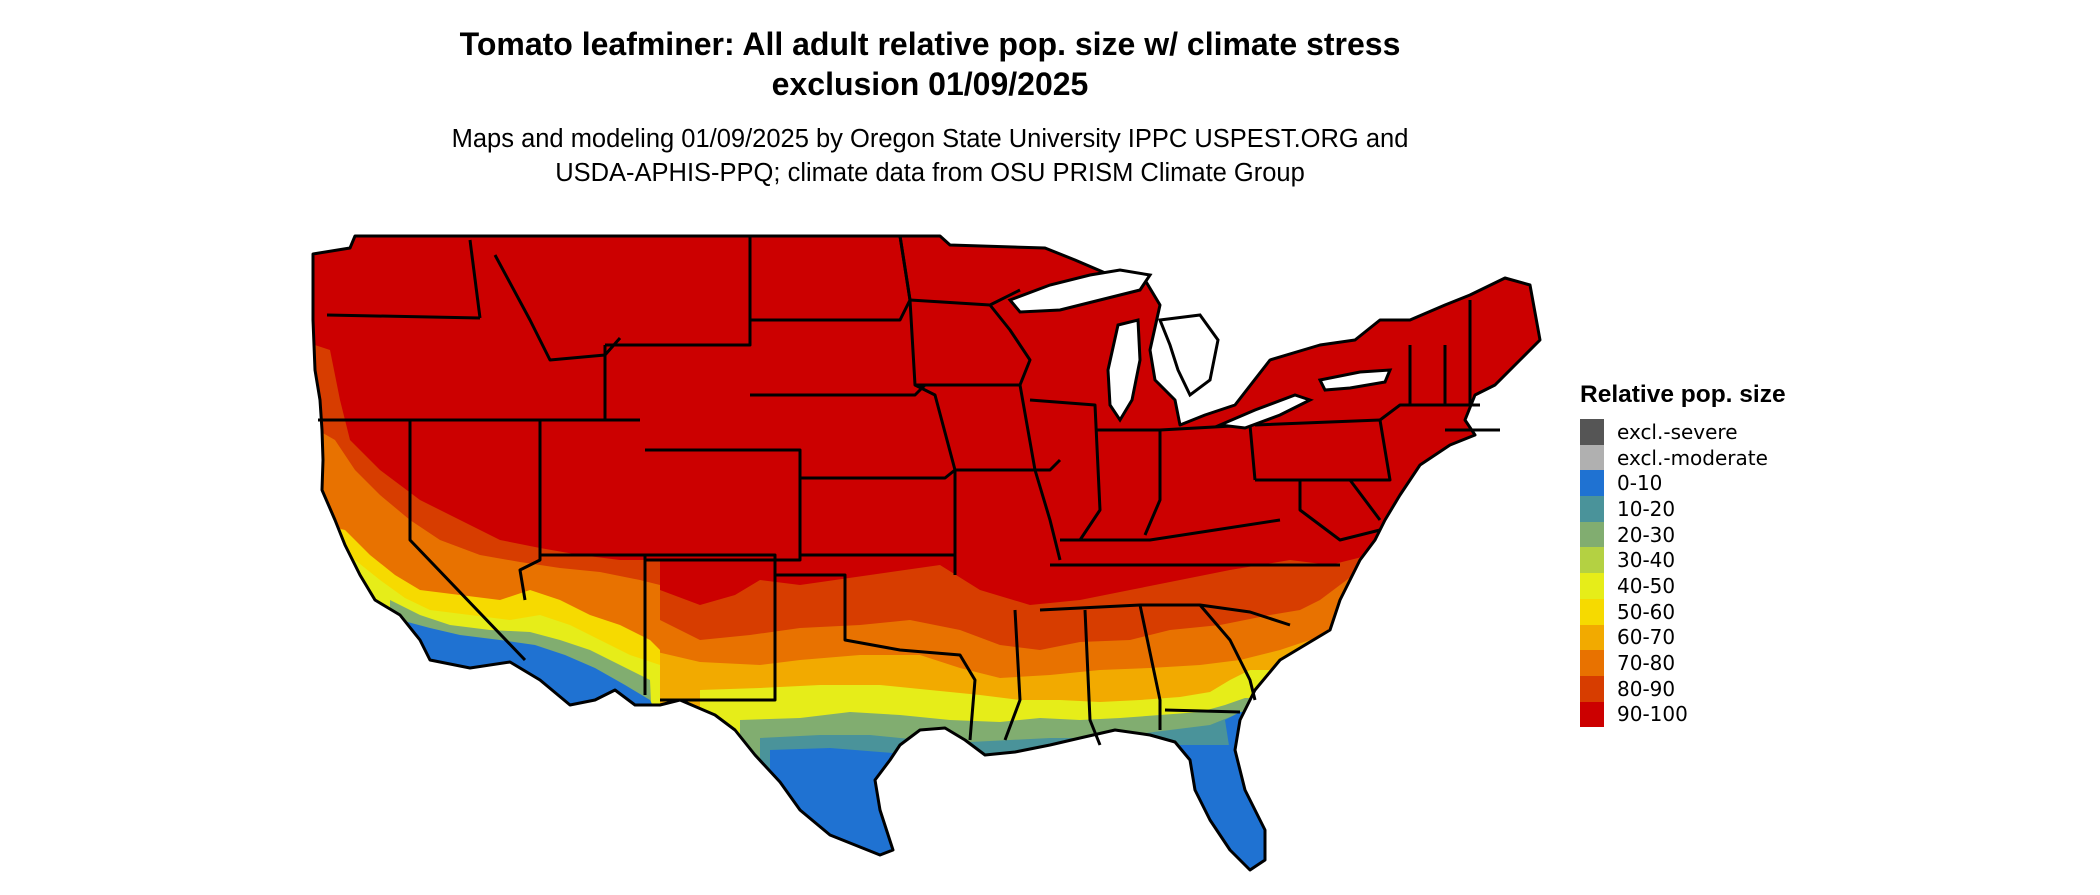  I want to click on lake-erie, so click(1264, 411).